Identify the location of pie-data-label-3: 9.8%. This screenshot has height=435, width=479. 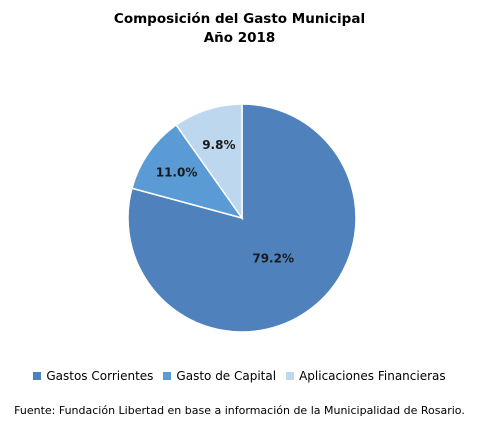
(218, 145).